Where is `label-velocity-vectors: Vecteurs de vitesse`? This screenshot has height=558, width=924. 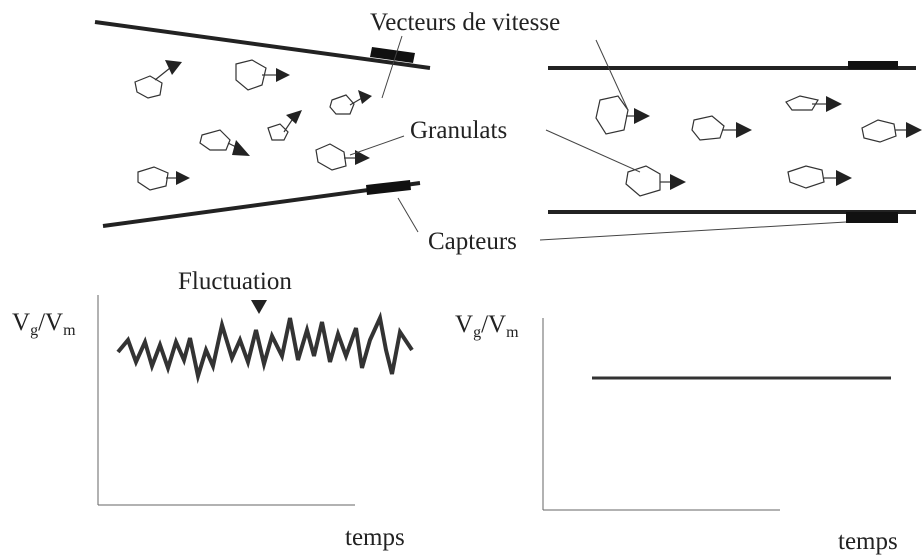 label-velocity-vectors: Vecteurs de vitesse is located at coordinates (465, 22).